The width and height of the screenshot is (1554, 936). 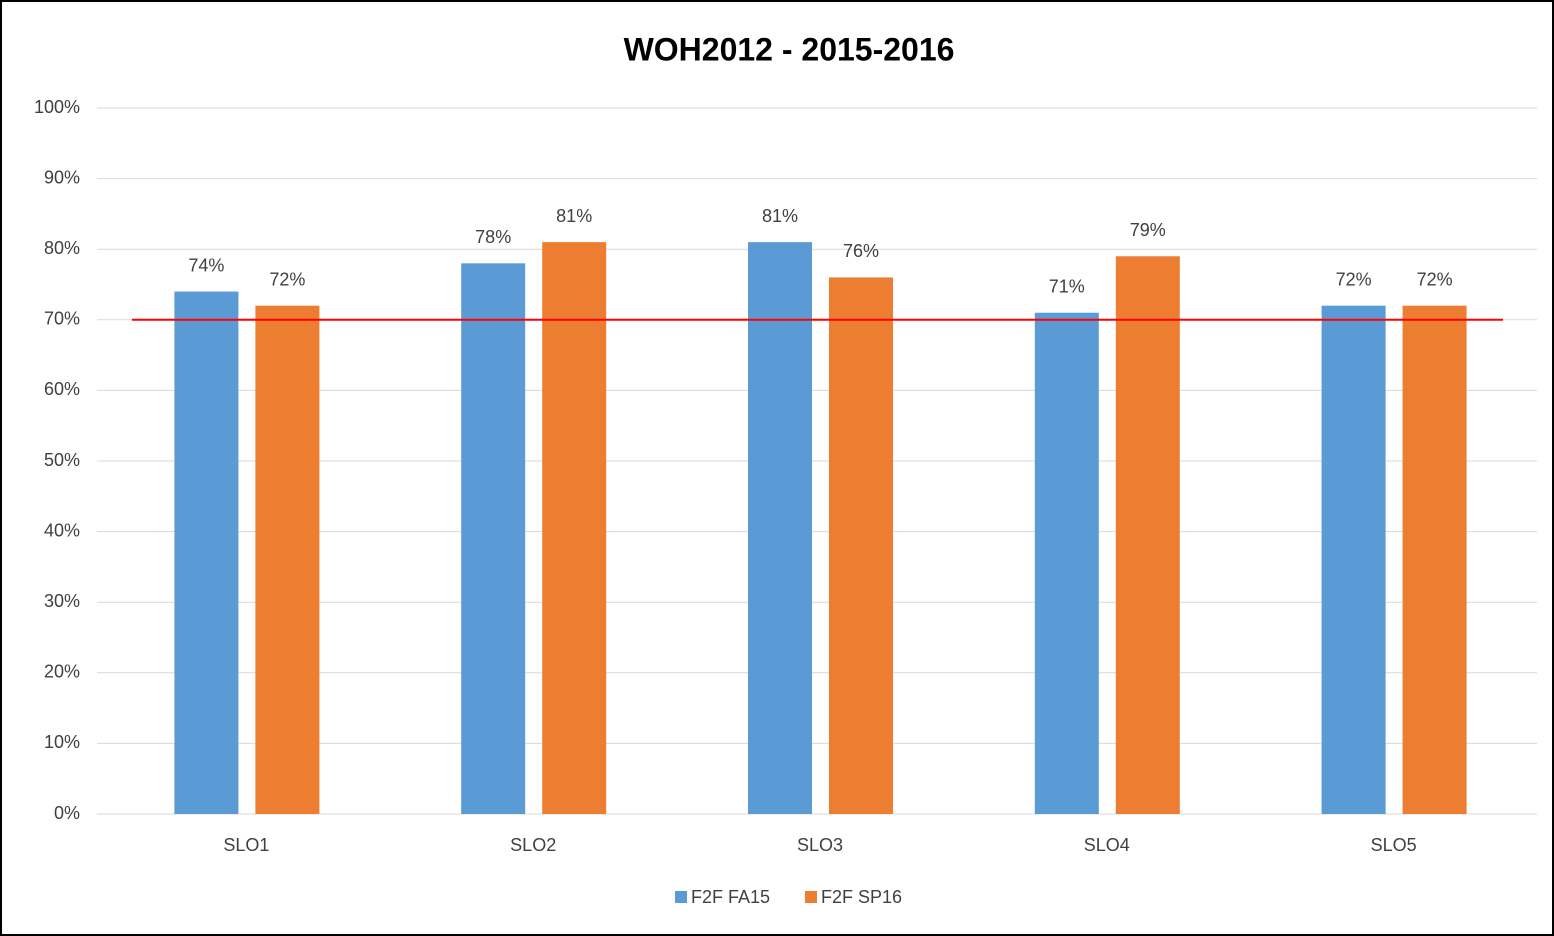 I want to click on y-tick-label: 60%, so click(x=62, y=389).